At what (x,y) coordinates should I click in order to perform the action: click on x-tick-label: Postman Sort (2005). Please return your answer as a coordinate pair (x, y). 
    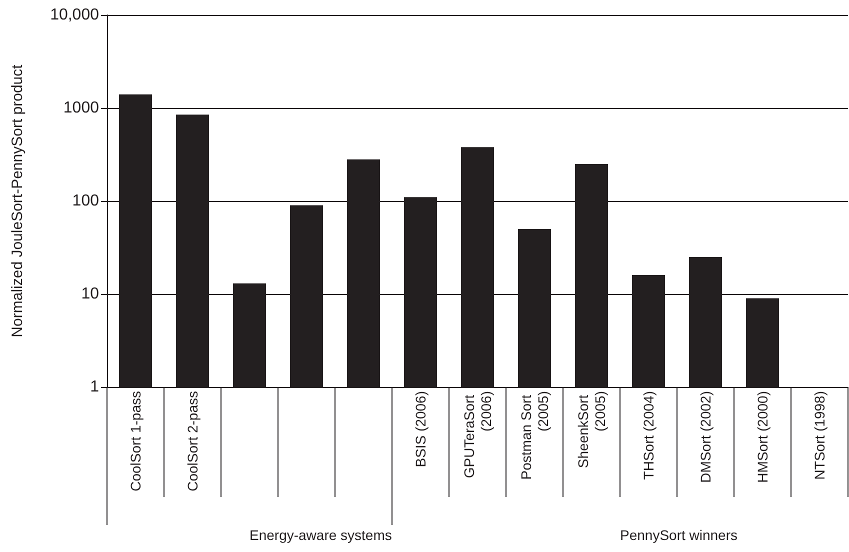
    Looking at the image, I should click on (534, 435).